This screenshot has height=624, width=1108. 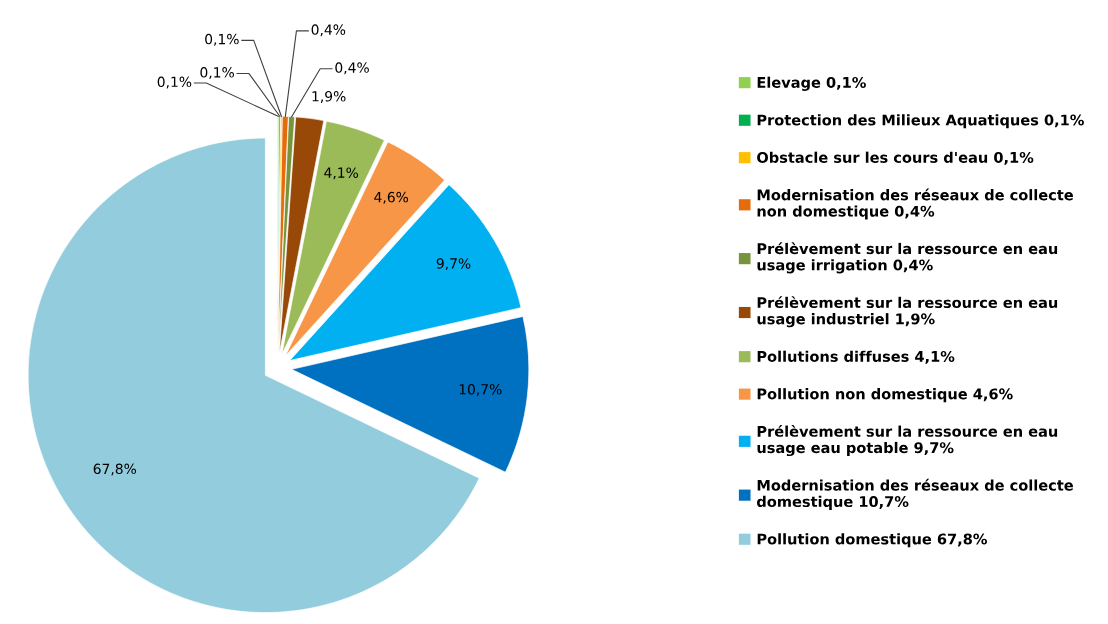 I want to click on legend-label: Elevage 0,1%, so click(x=811, y=83).